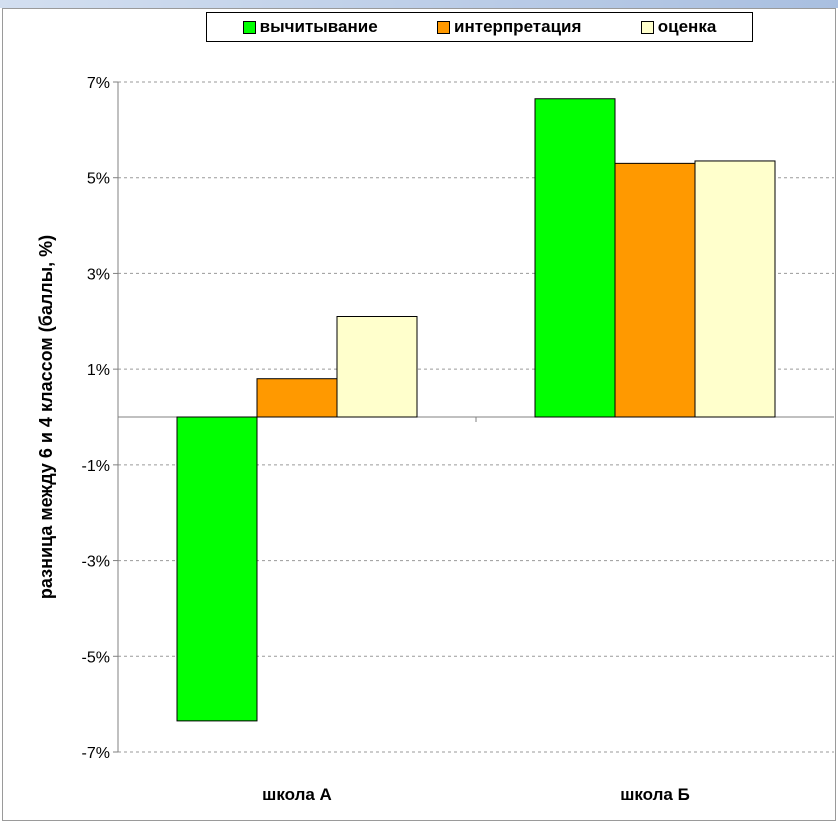 The height and width of the screenshot is (823, 838). I want to click on y-axis-title: разница между 6 и 4 классом (баллы, %), so click(46, 417).